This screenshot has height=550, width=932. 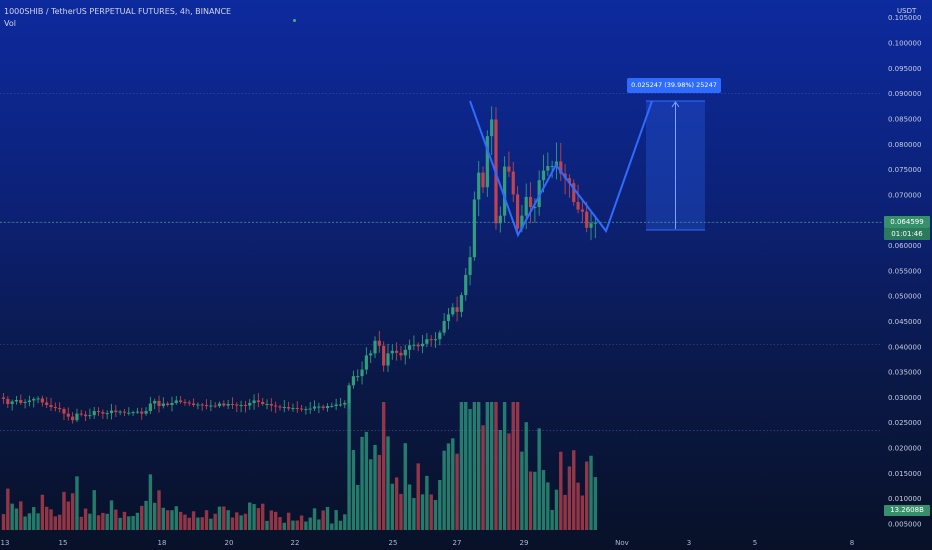 I want to click on time-tick-label: 13, so click(x=5, y=543).